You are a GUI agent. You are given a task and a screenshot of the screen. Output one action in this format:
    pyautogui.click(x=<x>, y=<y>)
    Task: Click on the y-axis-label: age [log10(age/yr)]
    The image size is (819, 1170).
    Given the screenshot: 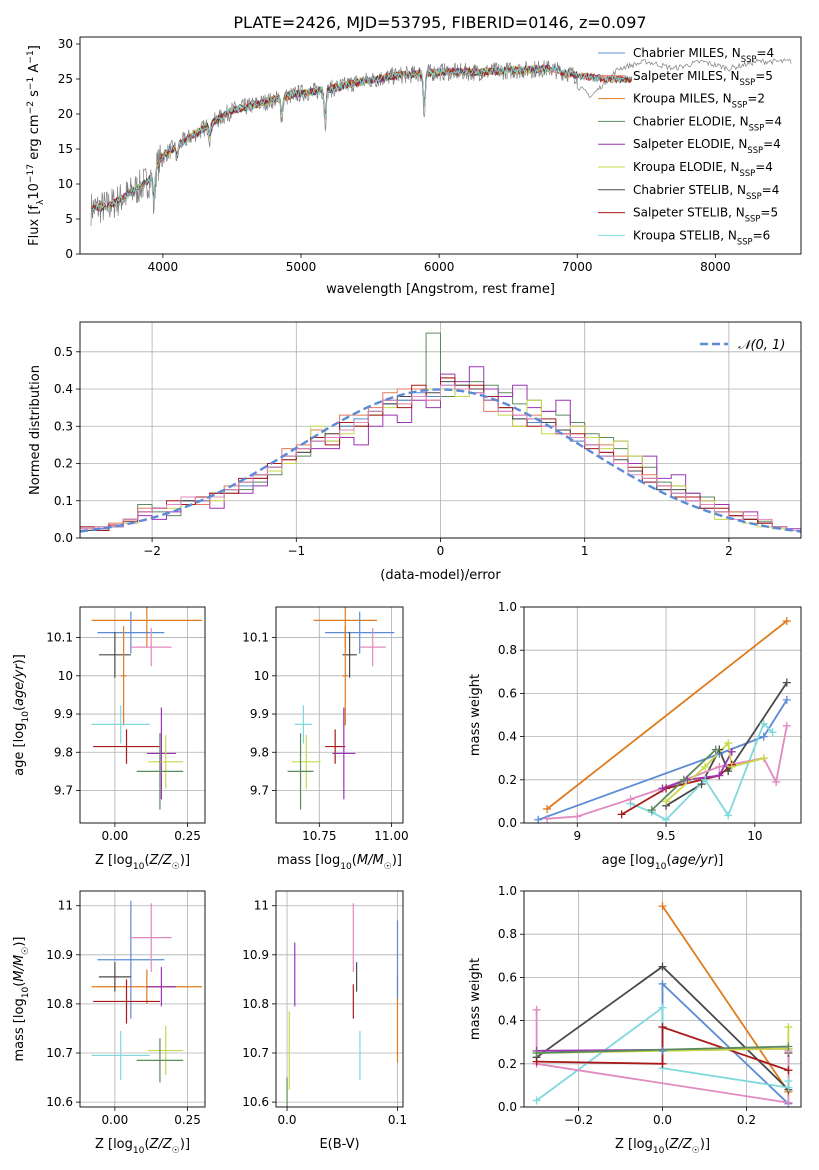 What is the action you would take?
    pyautogui.click(x=21, y=715)
    